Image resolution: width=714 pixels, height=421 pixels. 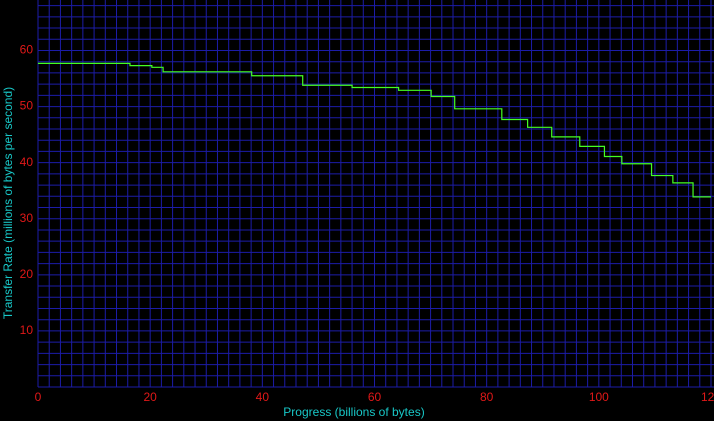 I want to click on y-tick-label: 60, so click(x=27, y=50).